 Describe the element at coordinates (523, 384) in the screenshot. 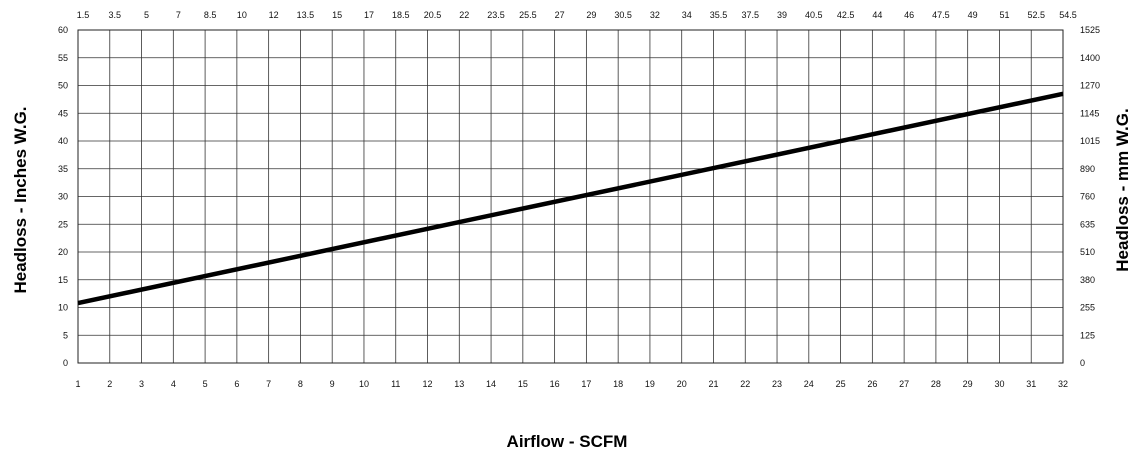

I see `x-tick-label: 15` at that location.